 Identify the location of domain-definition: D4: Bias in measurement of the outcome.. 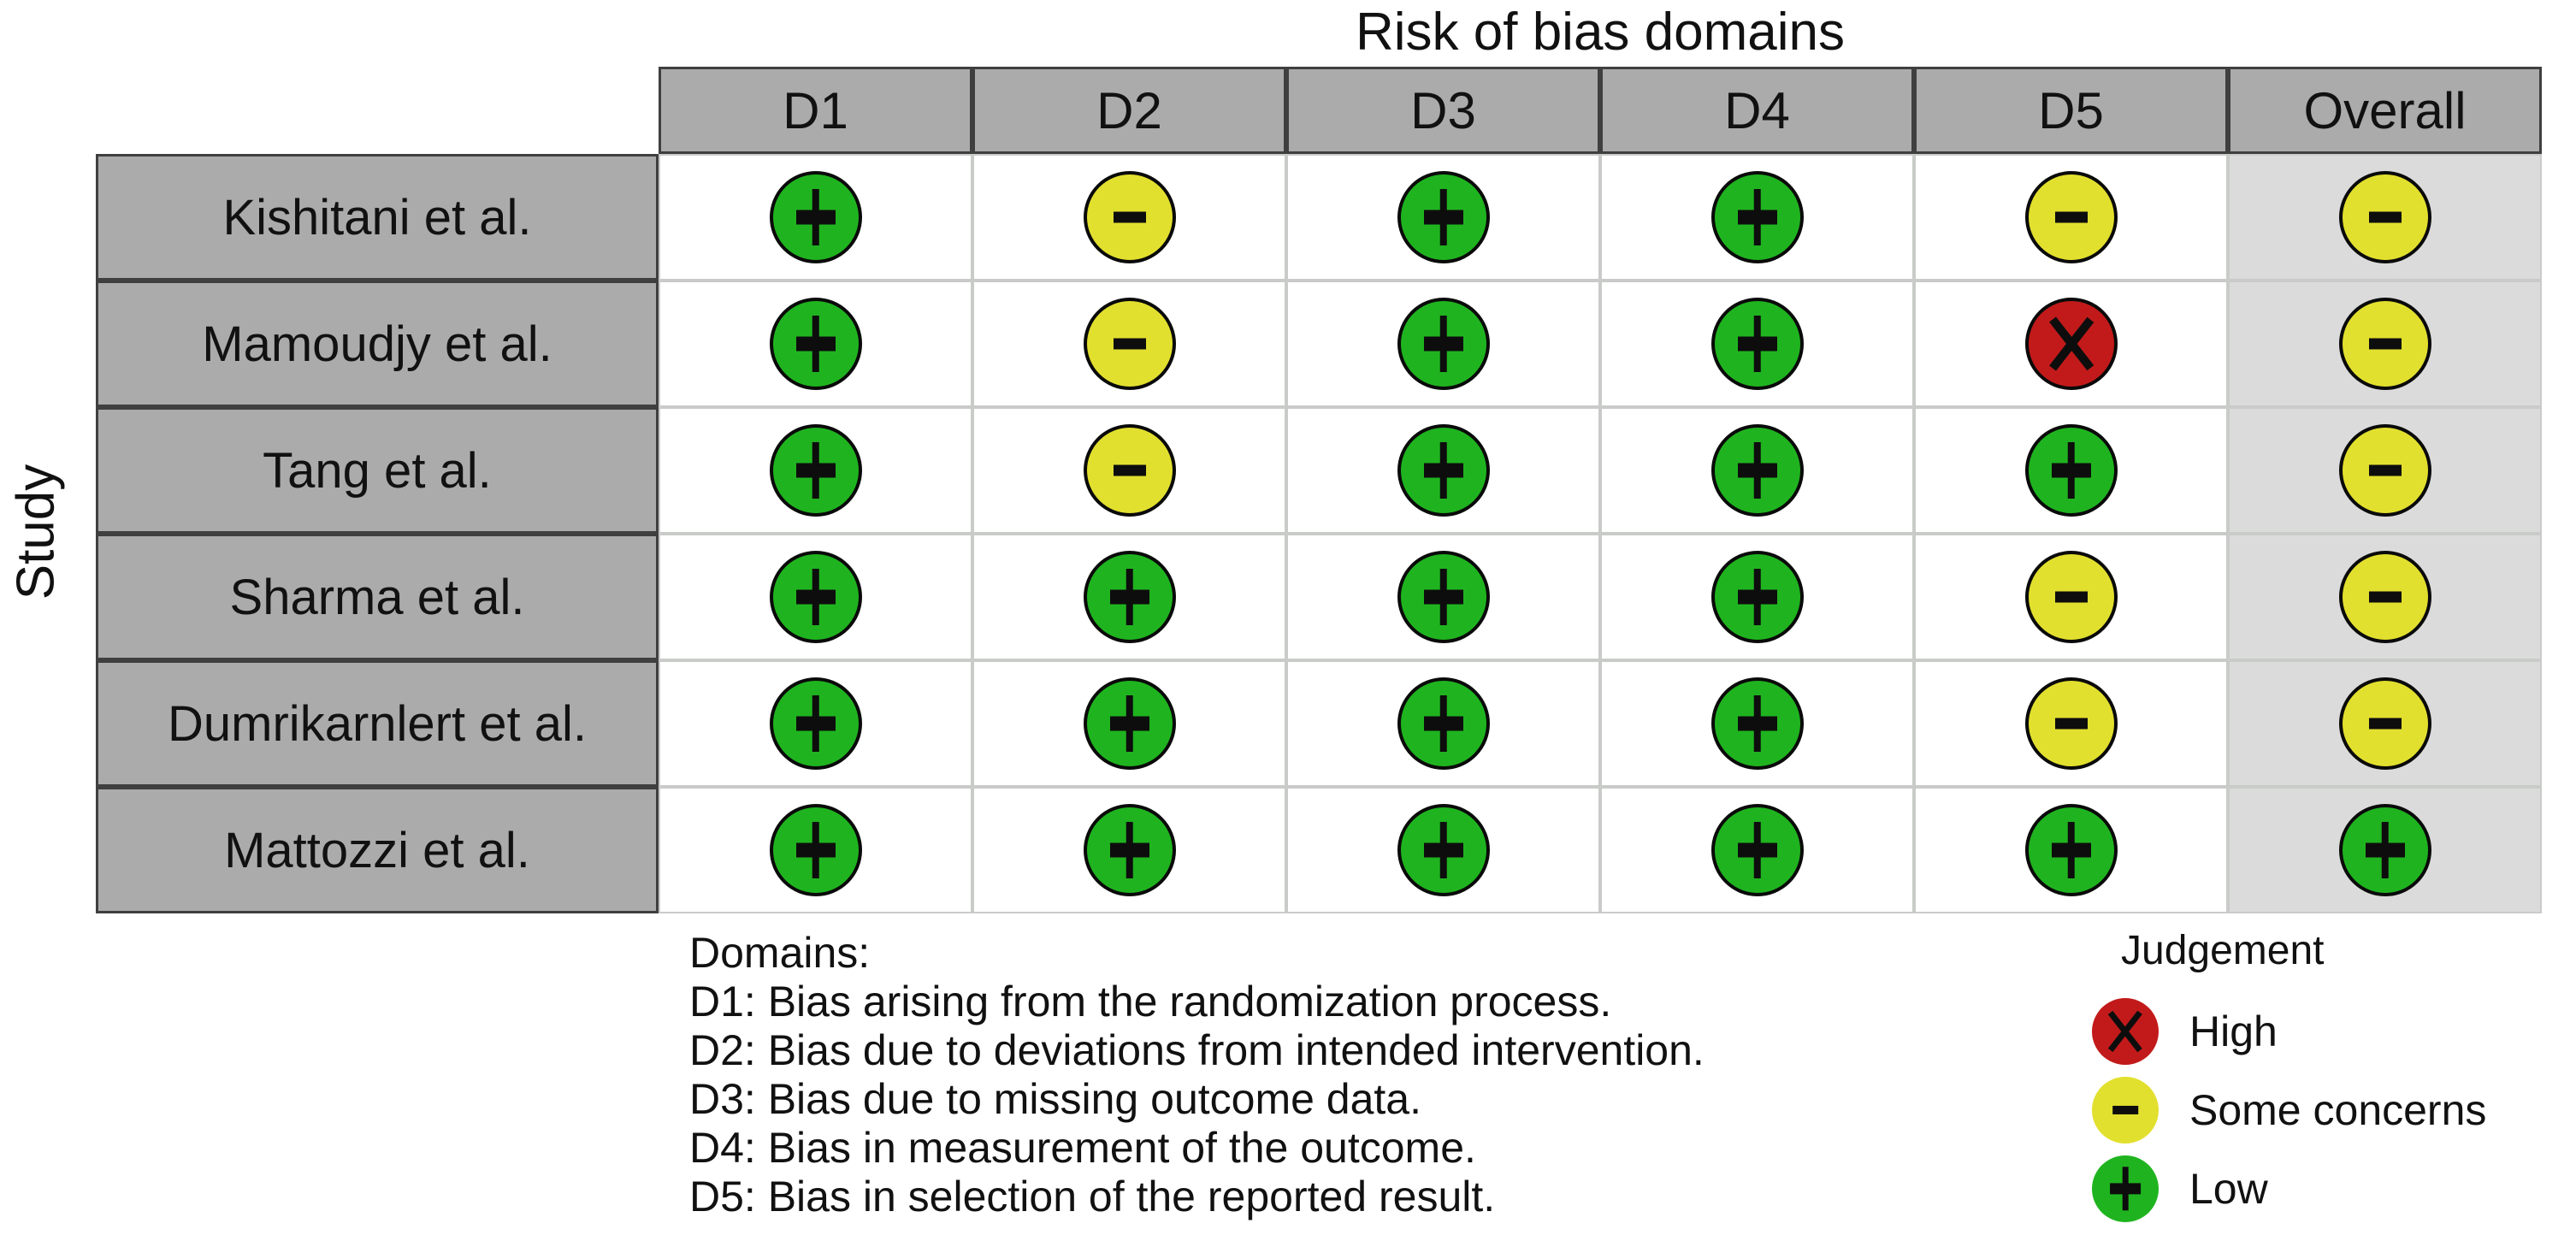
(1082, 1148).